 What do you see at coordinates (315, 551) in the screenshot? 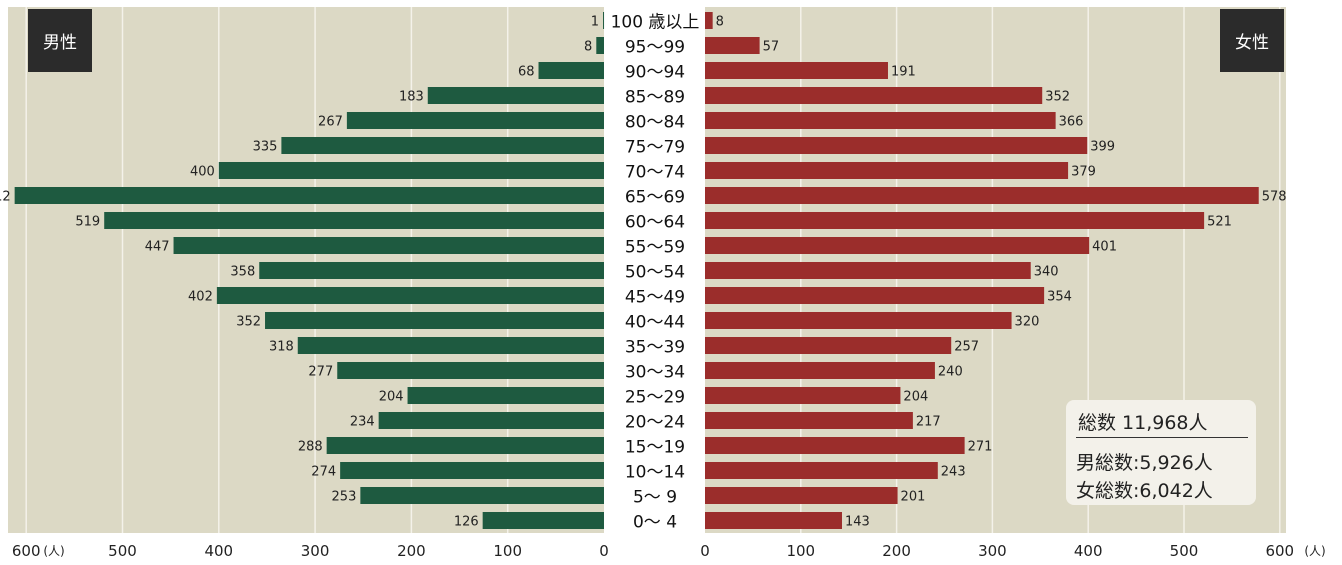
I see `male-axis-tick: 300` at bounding box center [315, 551].